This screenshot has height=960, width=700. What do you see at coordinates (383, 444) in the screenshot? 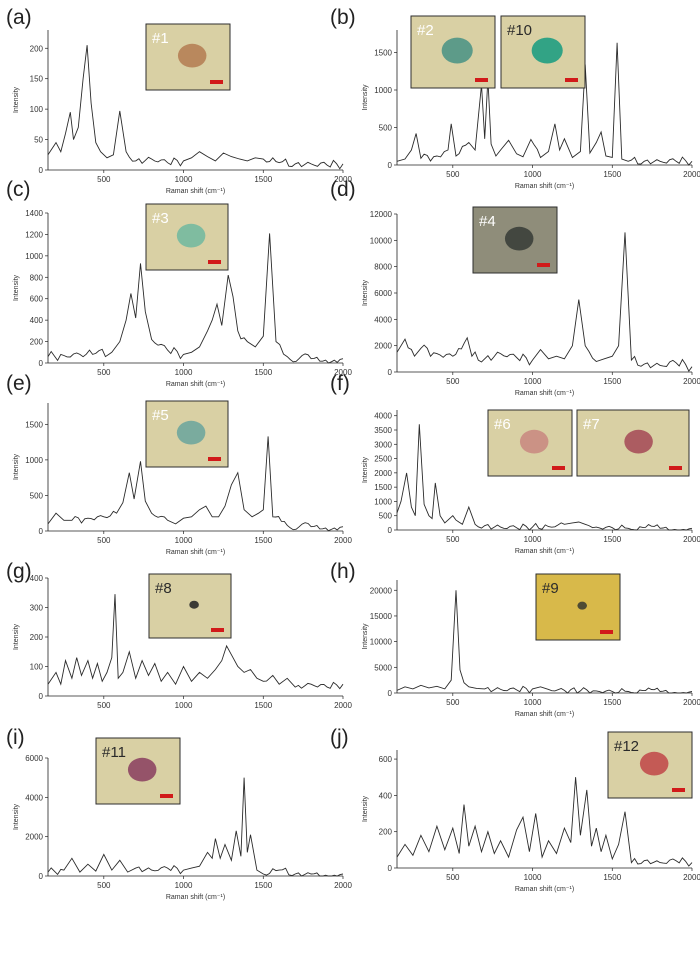
I see `y-tick-label: 3000` at bounding box center [383, 444].